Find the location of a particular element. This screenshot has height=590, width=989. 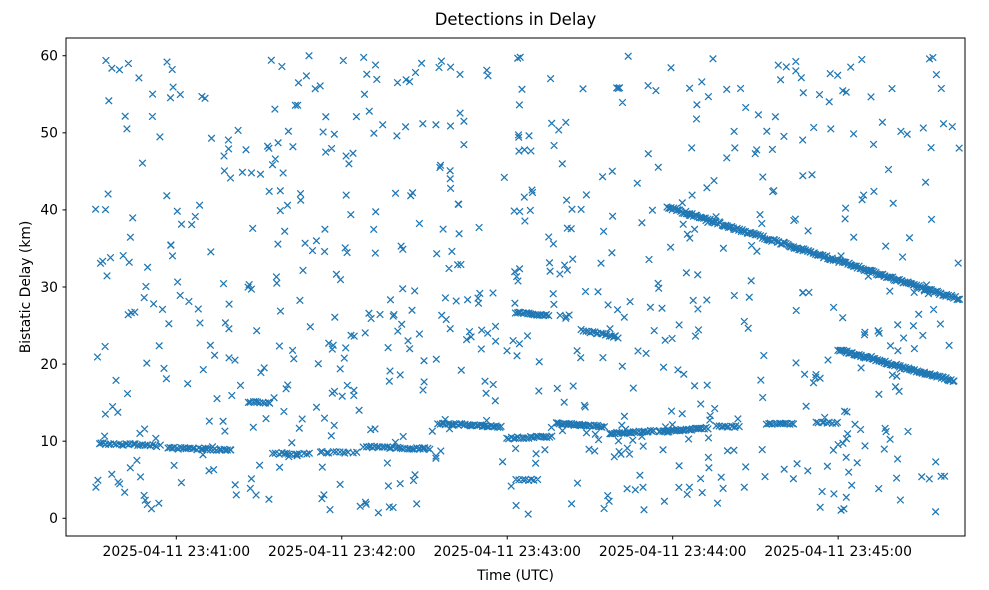

y-axis-ticks: 0 10 20 30 40 50 60 is located at coordinates (53, 288).